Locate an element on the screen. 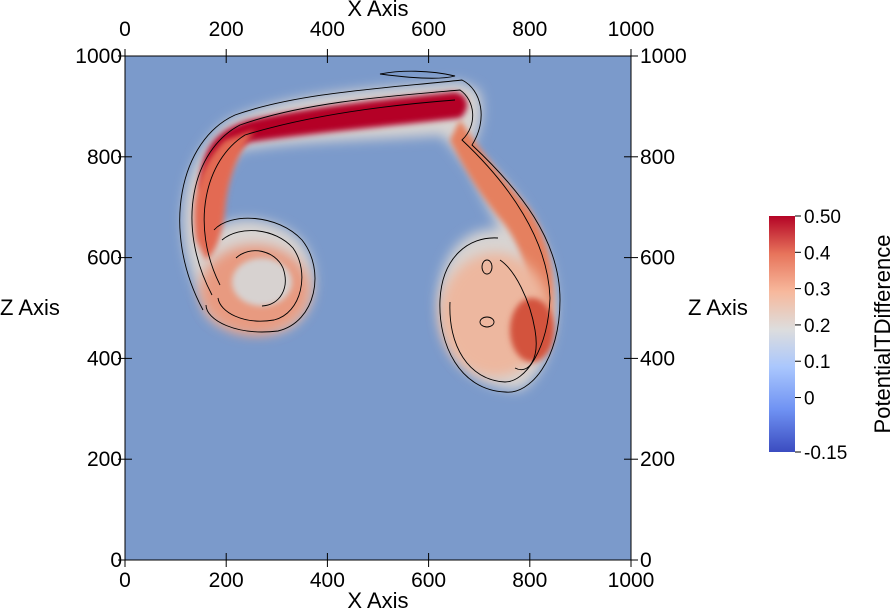  arch-core is located at coordinates (333, 143).